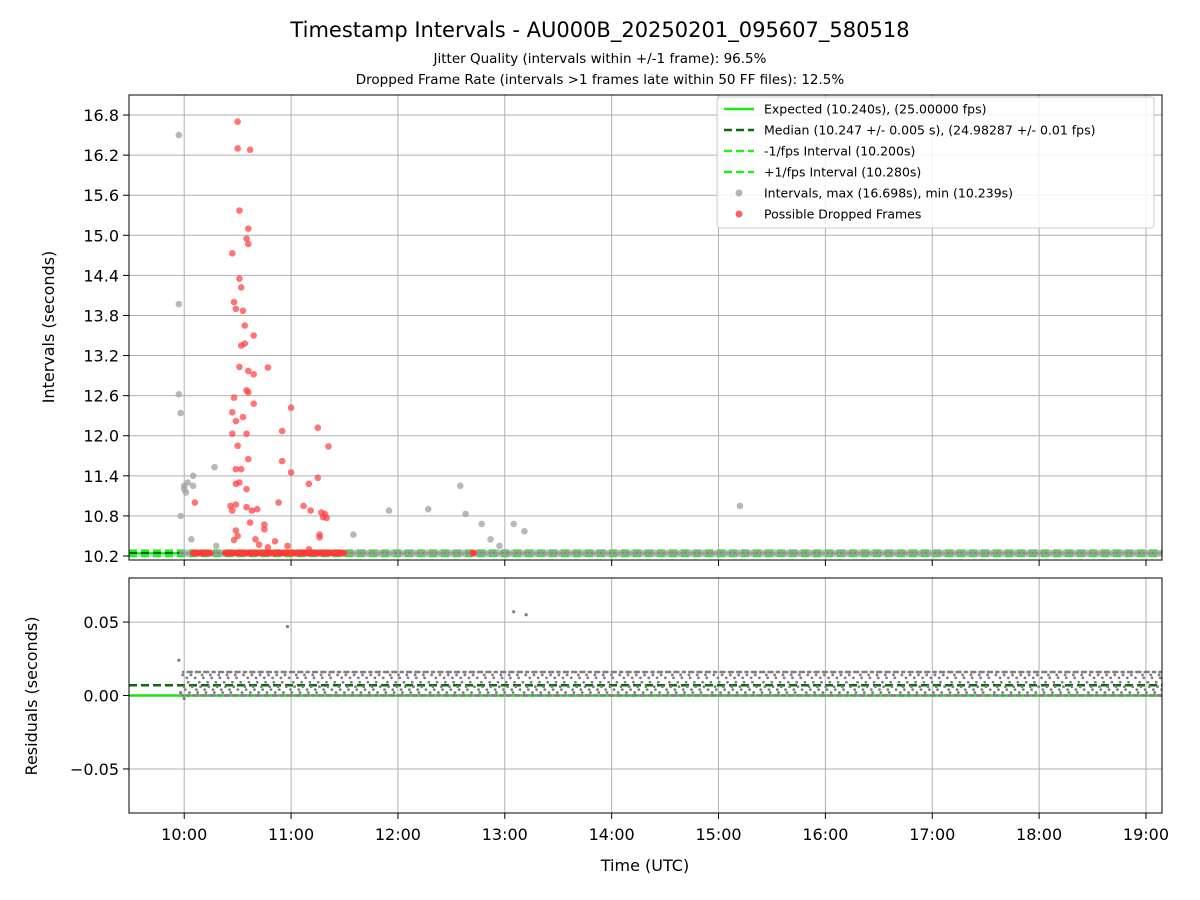 Image resolution: width=1200 pixels, height=900 pixels. What do you see at coordinates (822, 172) in the screenshot?
I see `legend-entry-upper-bound: +1/fps Interval (10.280s)` at bounding box center [822, 172].